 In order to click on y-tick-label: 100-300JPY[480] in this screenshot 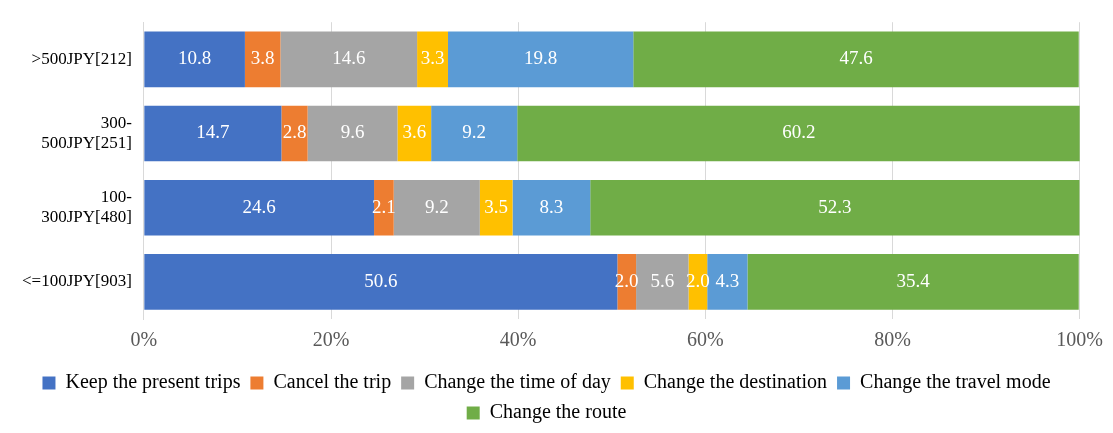, I will do `click(87, 206)`.